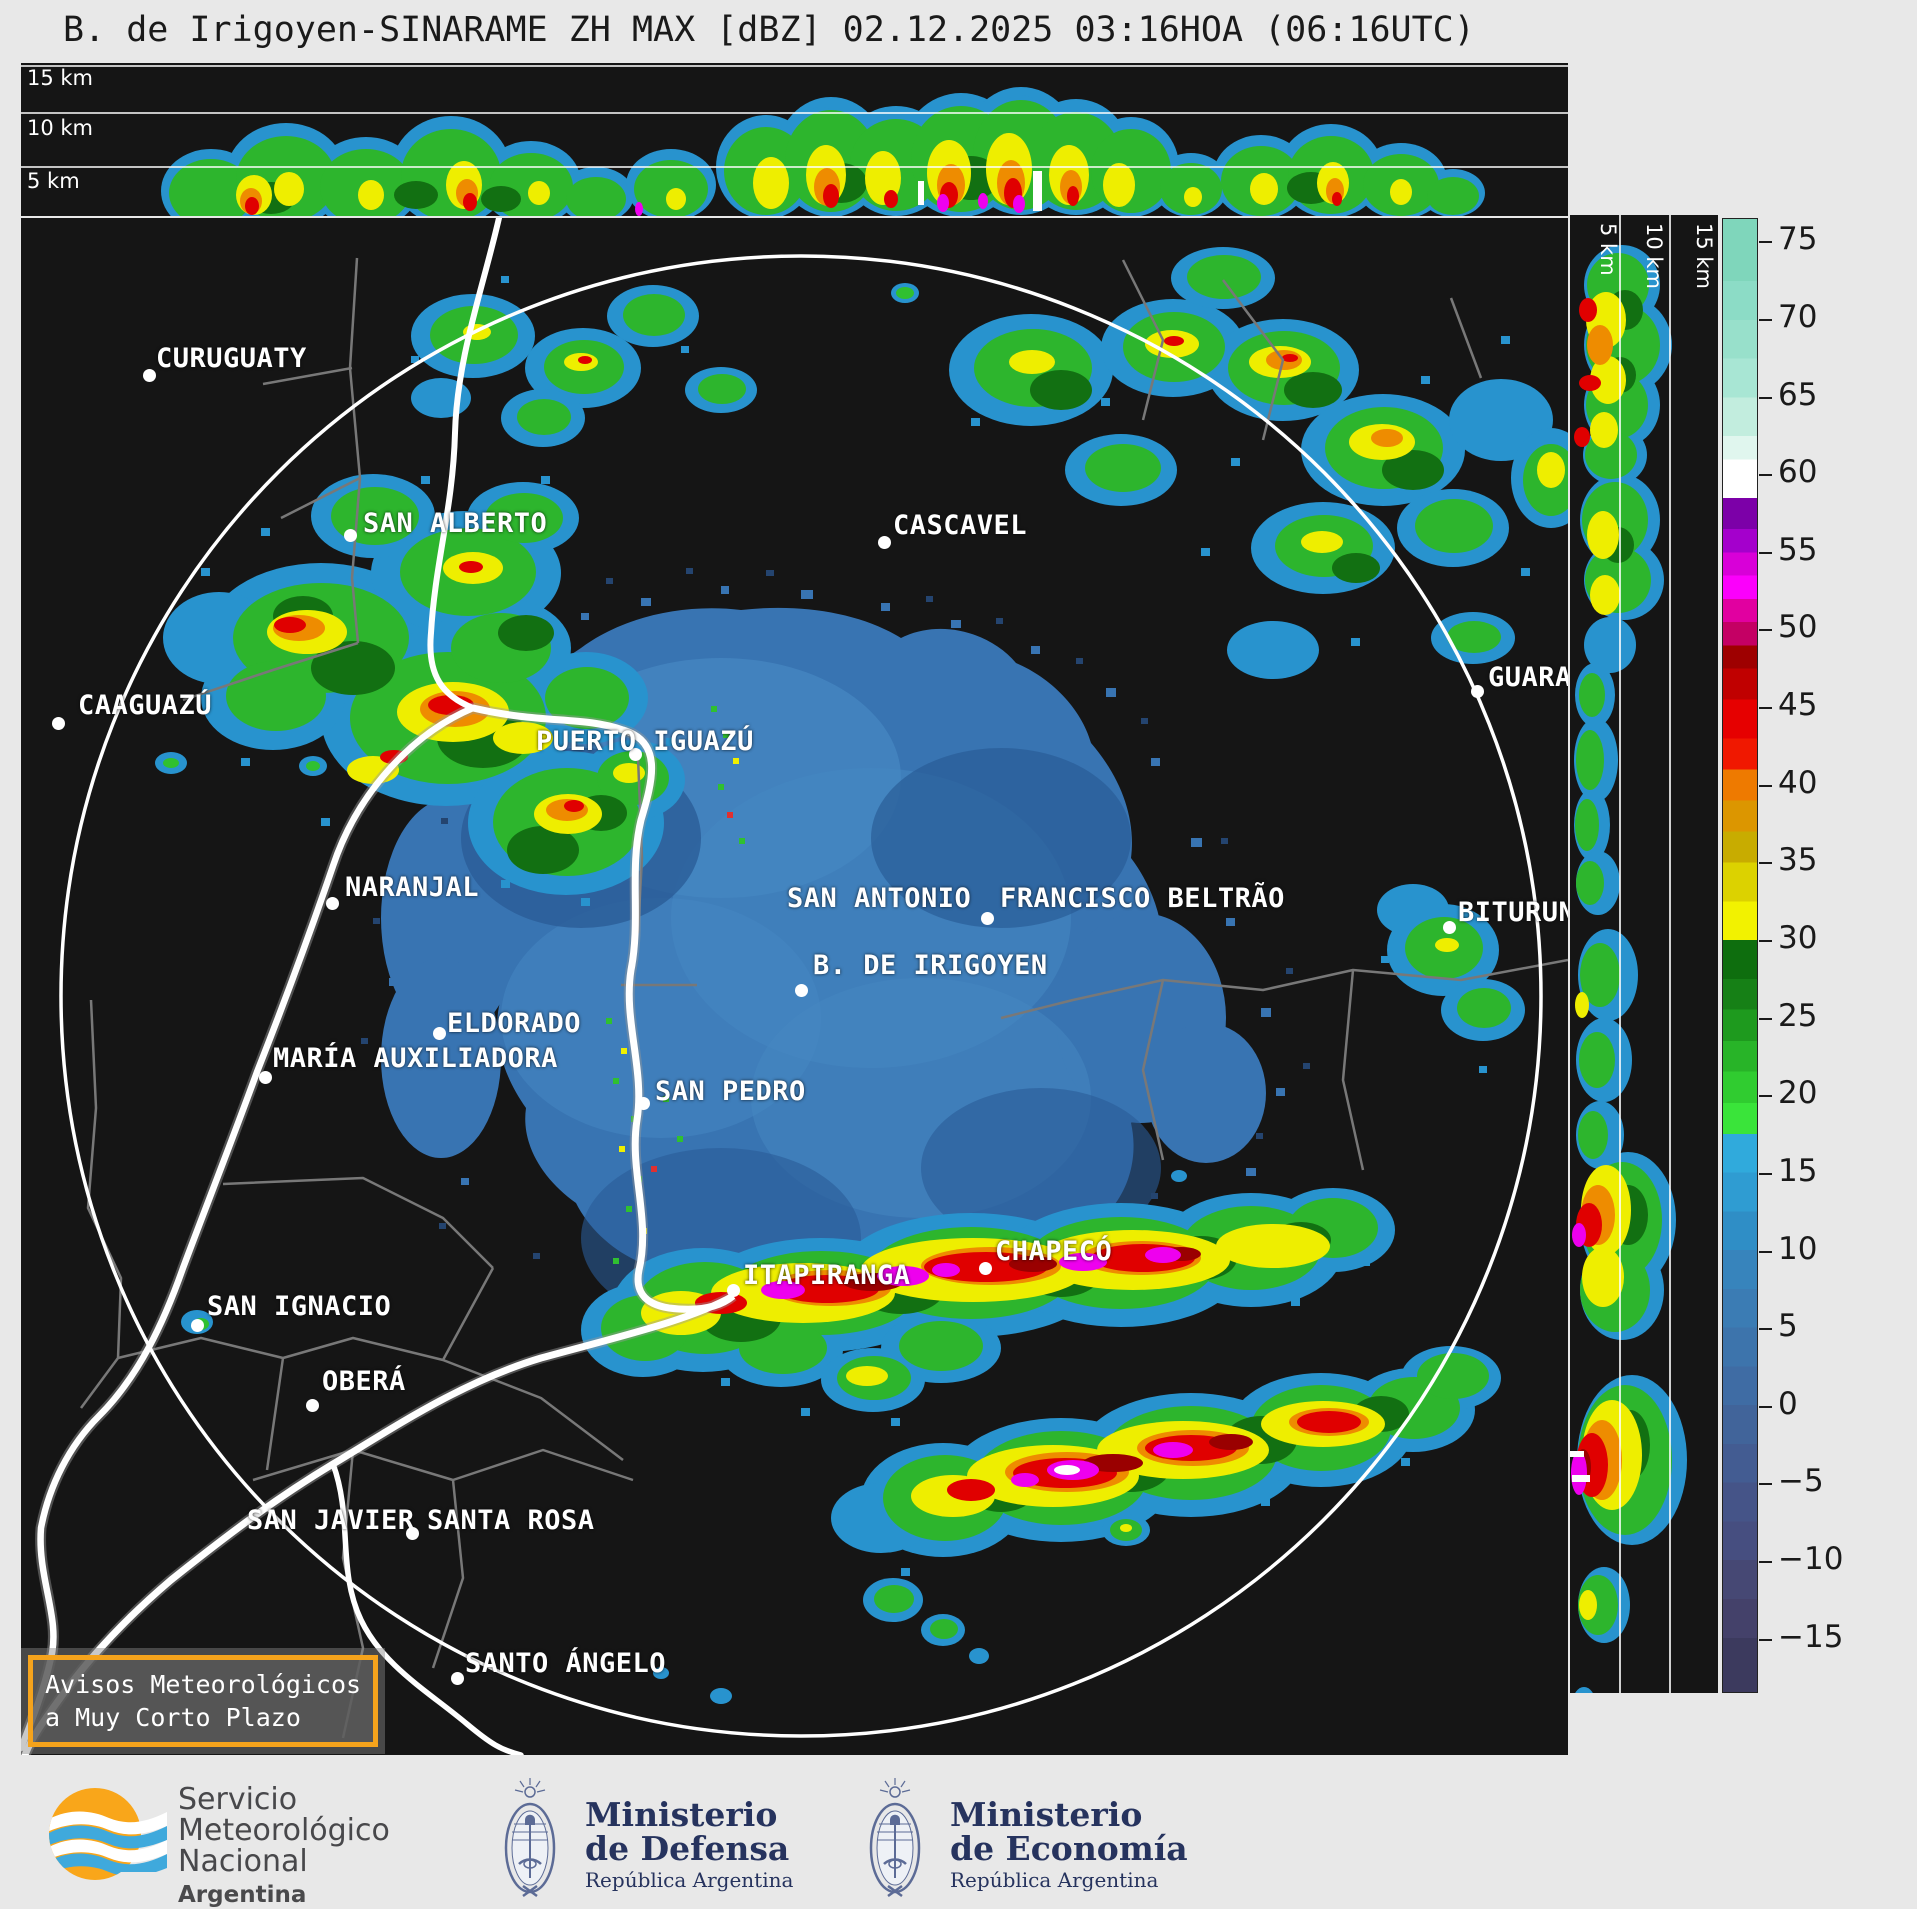  What do you see at coordinates (439, 1033) in the screenshot?
I see `city-dot-eldorado` at bounding box center [439, 1033].